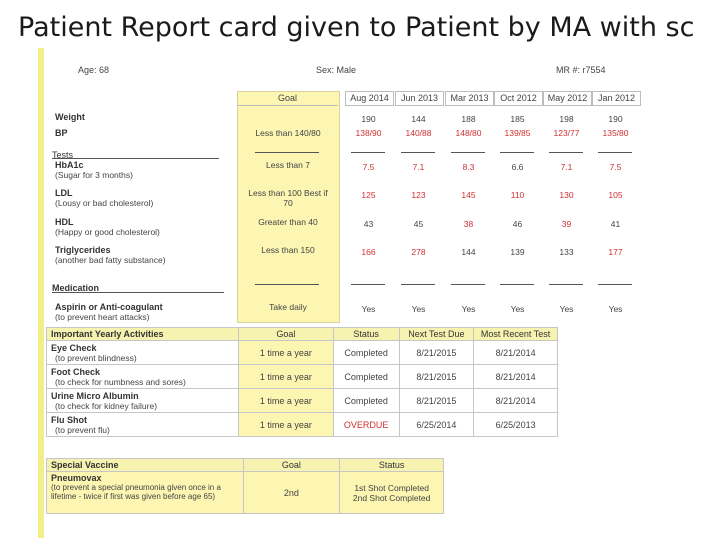 The height and width of the screenshot is (540, 720). What do you see at coordinates (517, 133) in the screenshot?
I see `row-value: 139/85` at bounding box center [517, 133].